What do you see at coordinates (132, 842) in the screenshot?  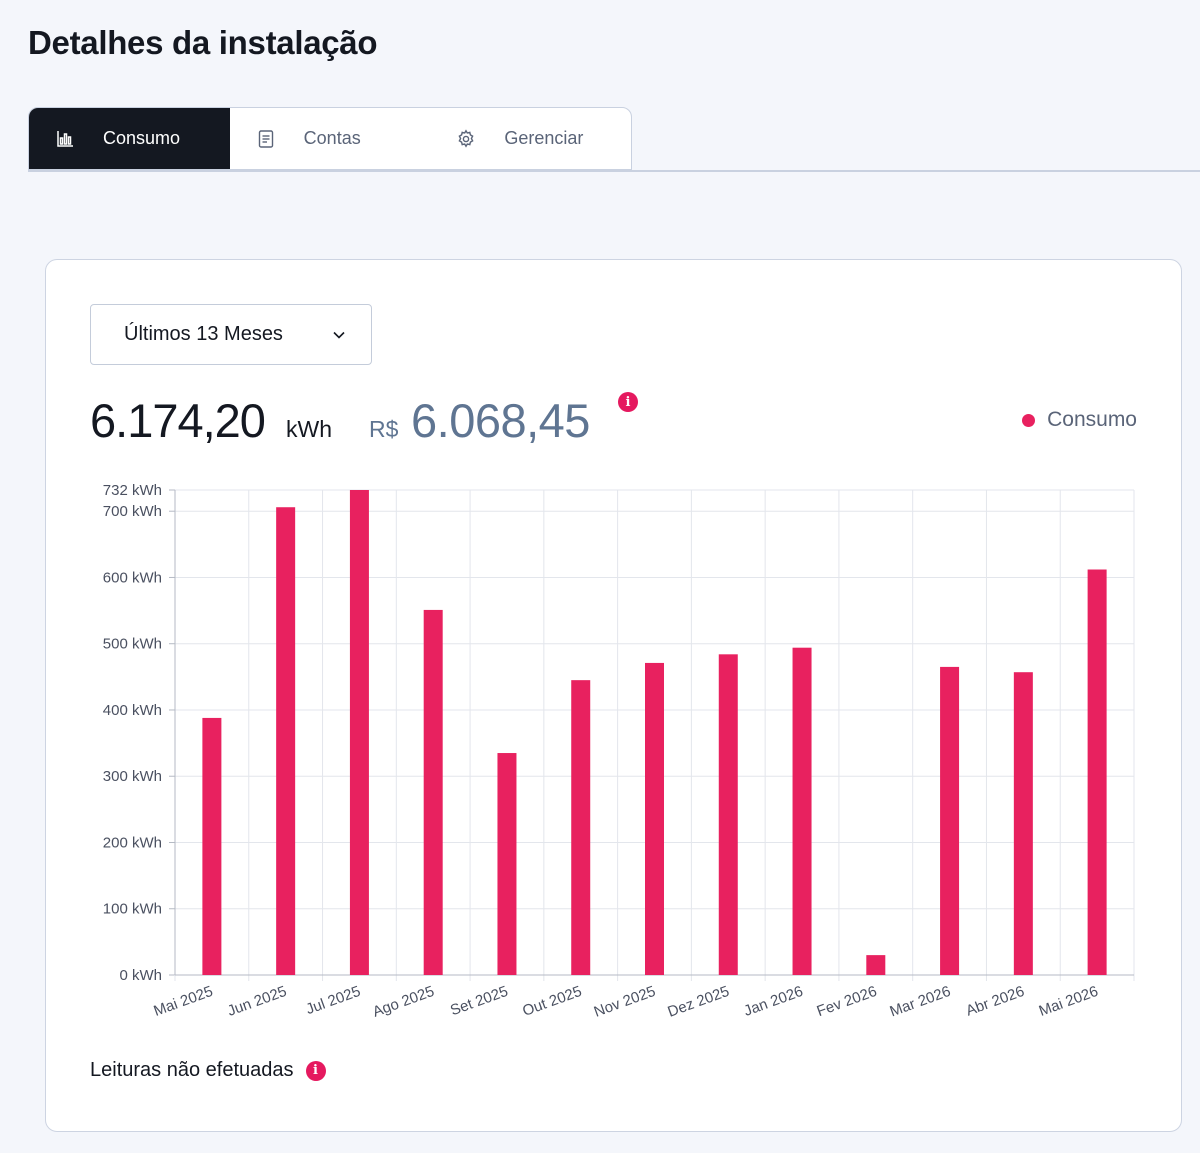 I see `y-tick-label: 200 kWh` at bounding box center [132, 842].